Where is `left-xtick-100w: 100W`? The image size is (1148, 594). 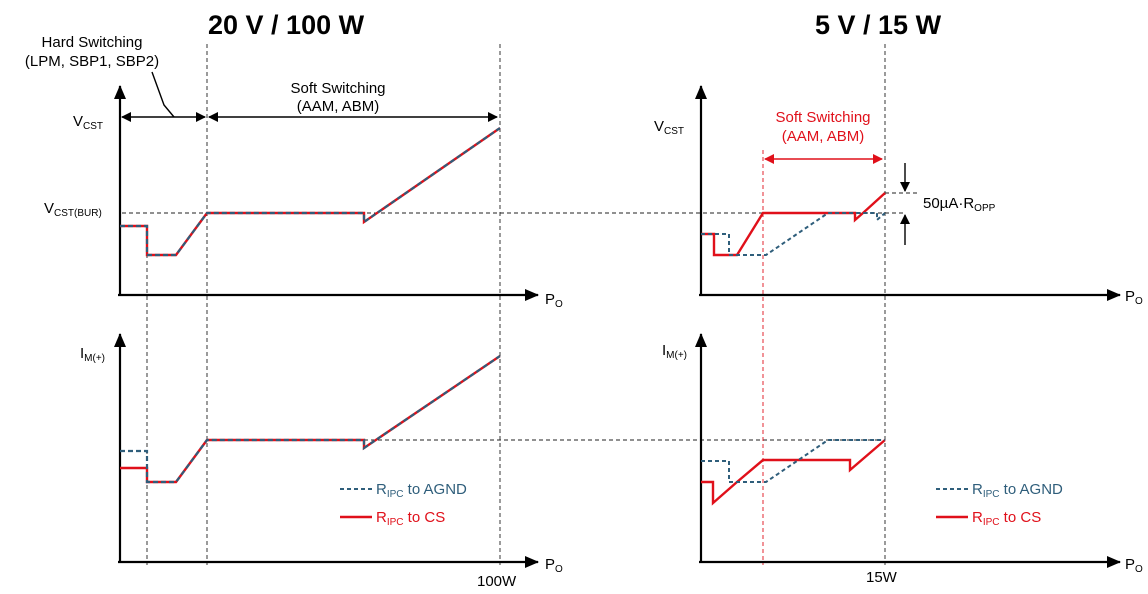 left-xtick-100w: 100W is located at coordinates (497, 581).